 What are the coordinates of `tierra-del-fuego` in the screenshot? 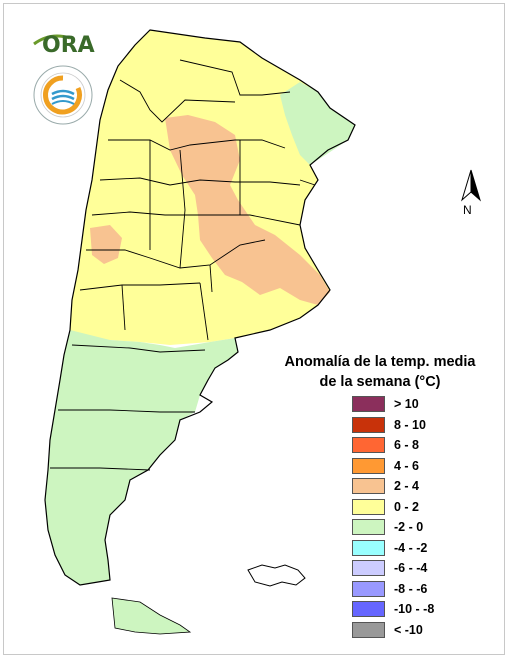 It's located at (151, 616).